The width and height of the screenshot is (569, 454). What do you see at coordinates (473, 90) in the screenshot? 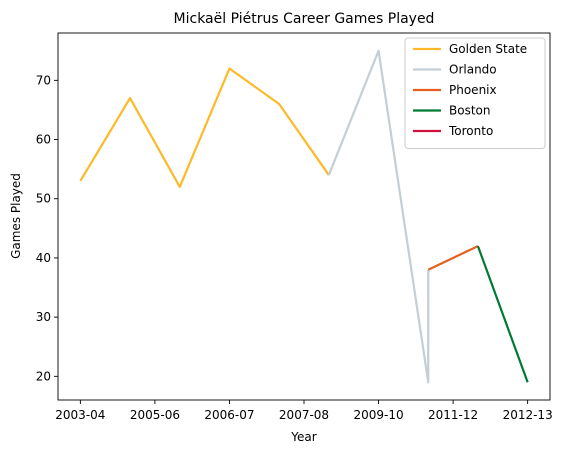
I see `legend-label-phoenix: Phoenix` at bounding box center [473, 90].